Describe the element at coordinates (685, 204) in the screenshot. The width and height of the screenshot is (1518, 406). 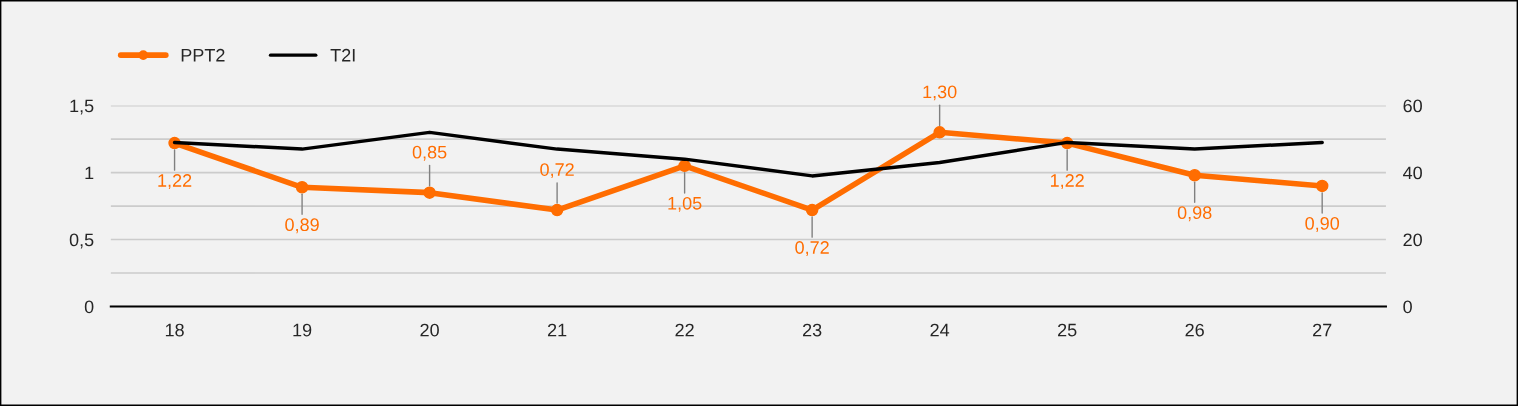
I see `data-label: 1,05` at that location.